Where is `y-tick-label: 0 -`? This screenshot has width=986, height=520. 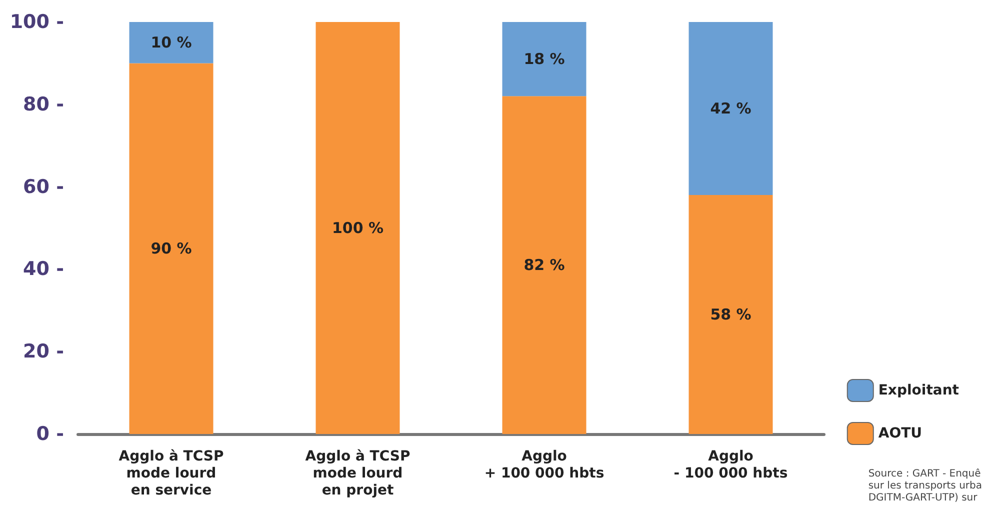 y-tick-label: 0 - is located at coordinates (50, 434).